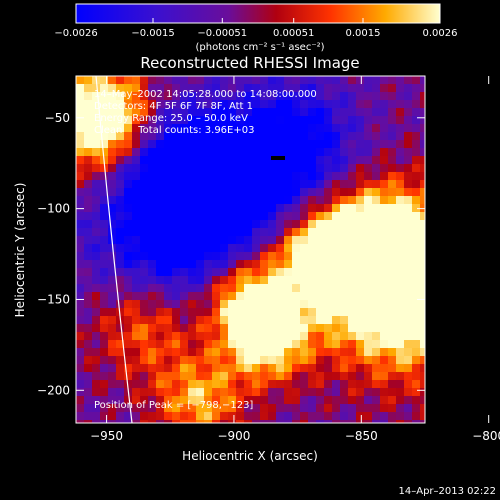 This screenshot has width=500, height=500. I want to click on colorbar-tick-label: −0.0026, so click(75, 33).